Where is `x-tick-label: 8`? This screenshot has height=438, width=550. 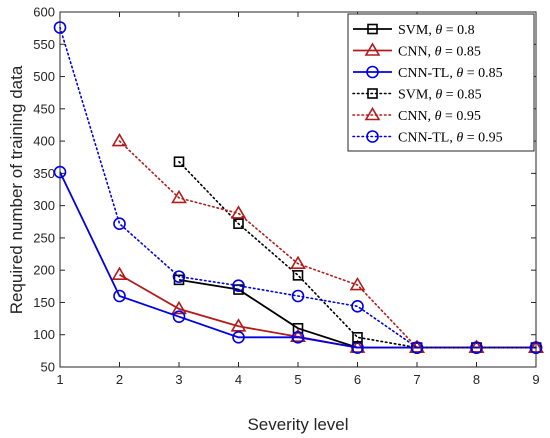 x-tick-label: 8 is located at coordinates (476, 379).